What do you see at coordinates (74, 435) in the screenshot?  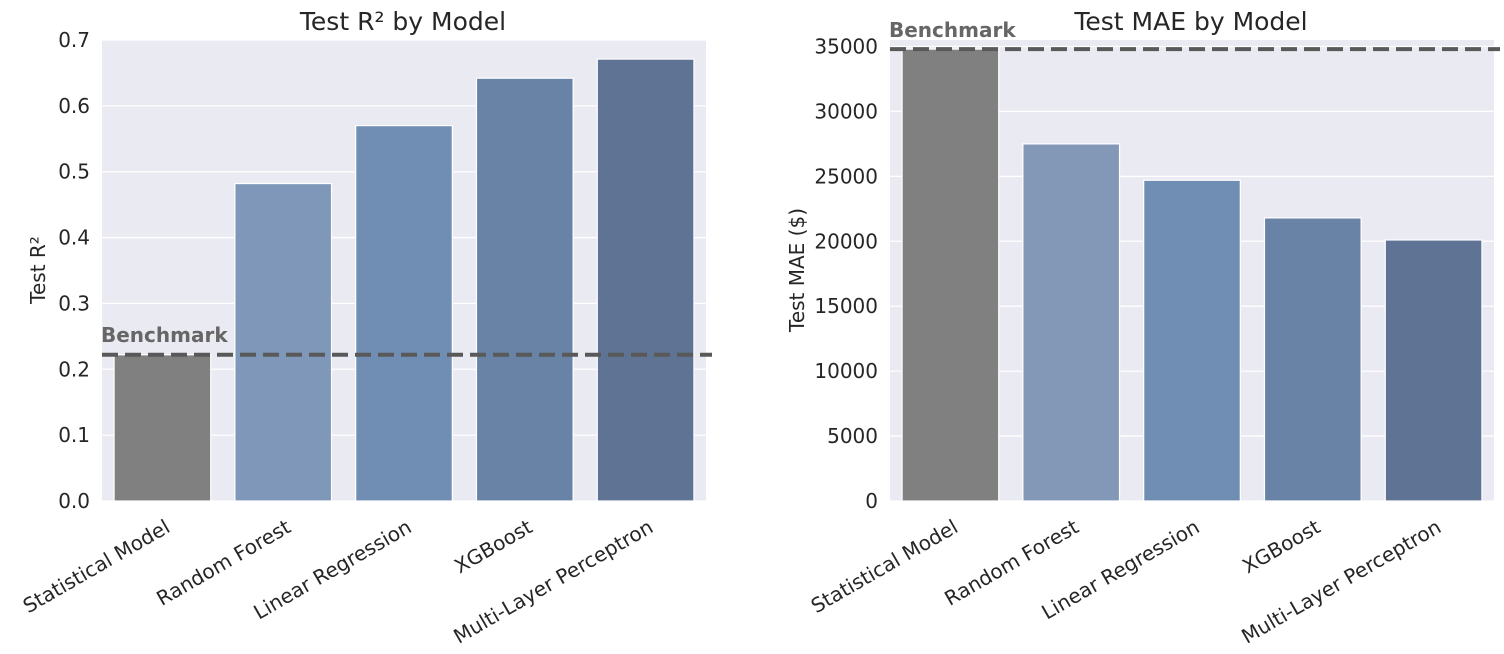 I see `y-tick-label: 0.1` at bounding box center [74, 435].